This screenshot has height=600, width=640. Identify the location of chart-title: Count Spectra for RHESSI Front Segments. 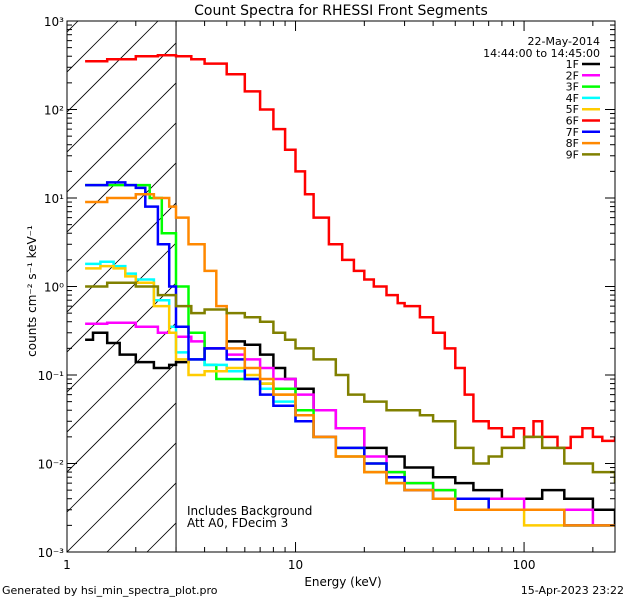
(341, 11).